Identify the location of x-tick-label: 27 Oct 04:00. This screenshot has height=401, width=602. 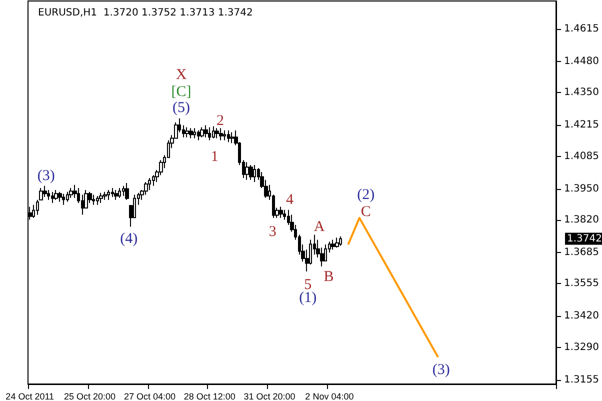
(150, 396).